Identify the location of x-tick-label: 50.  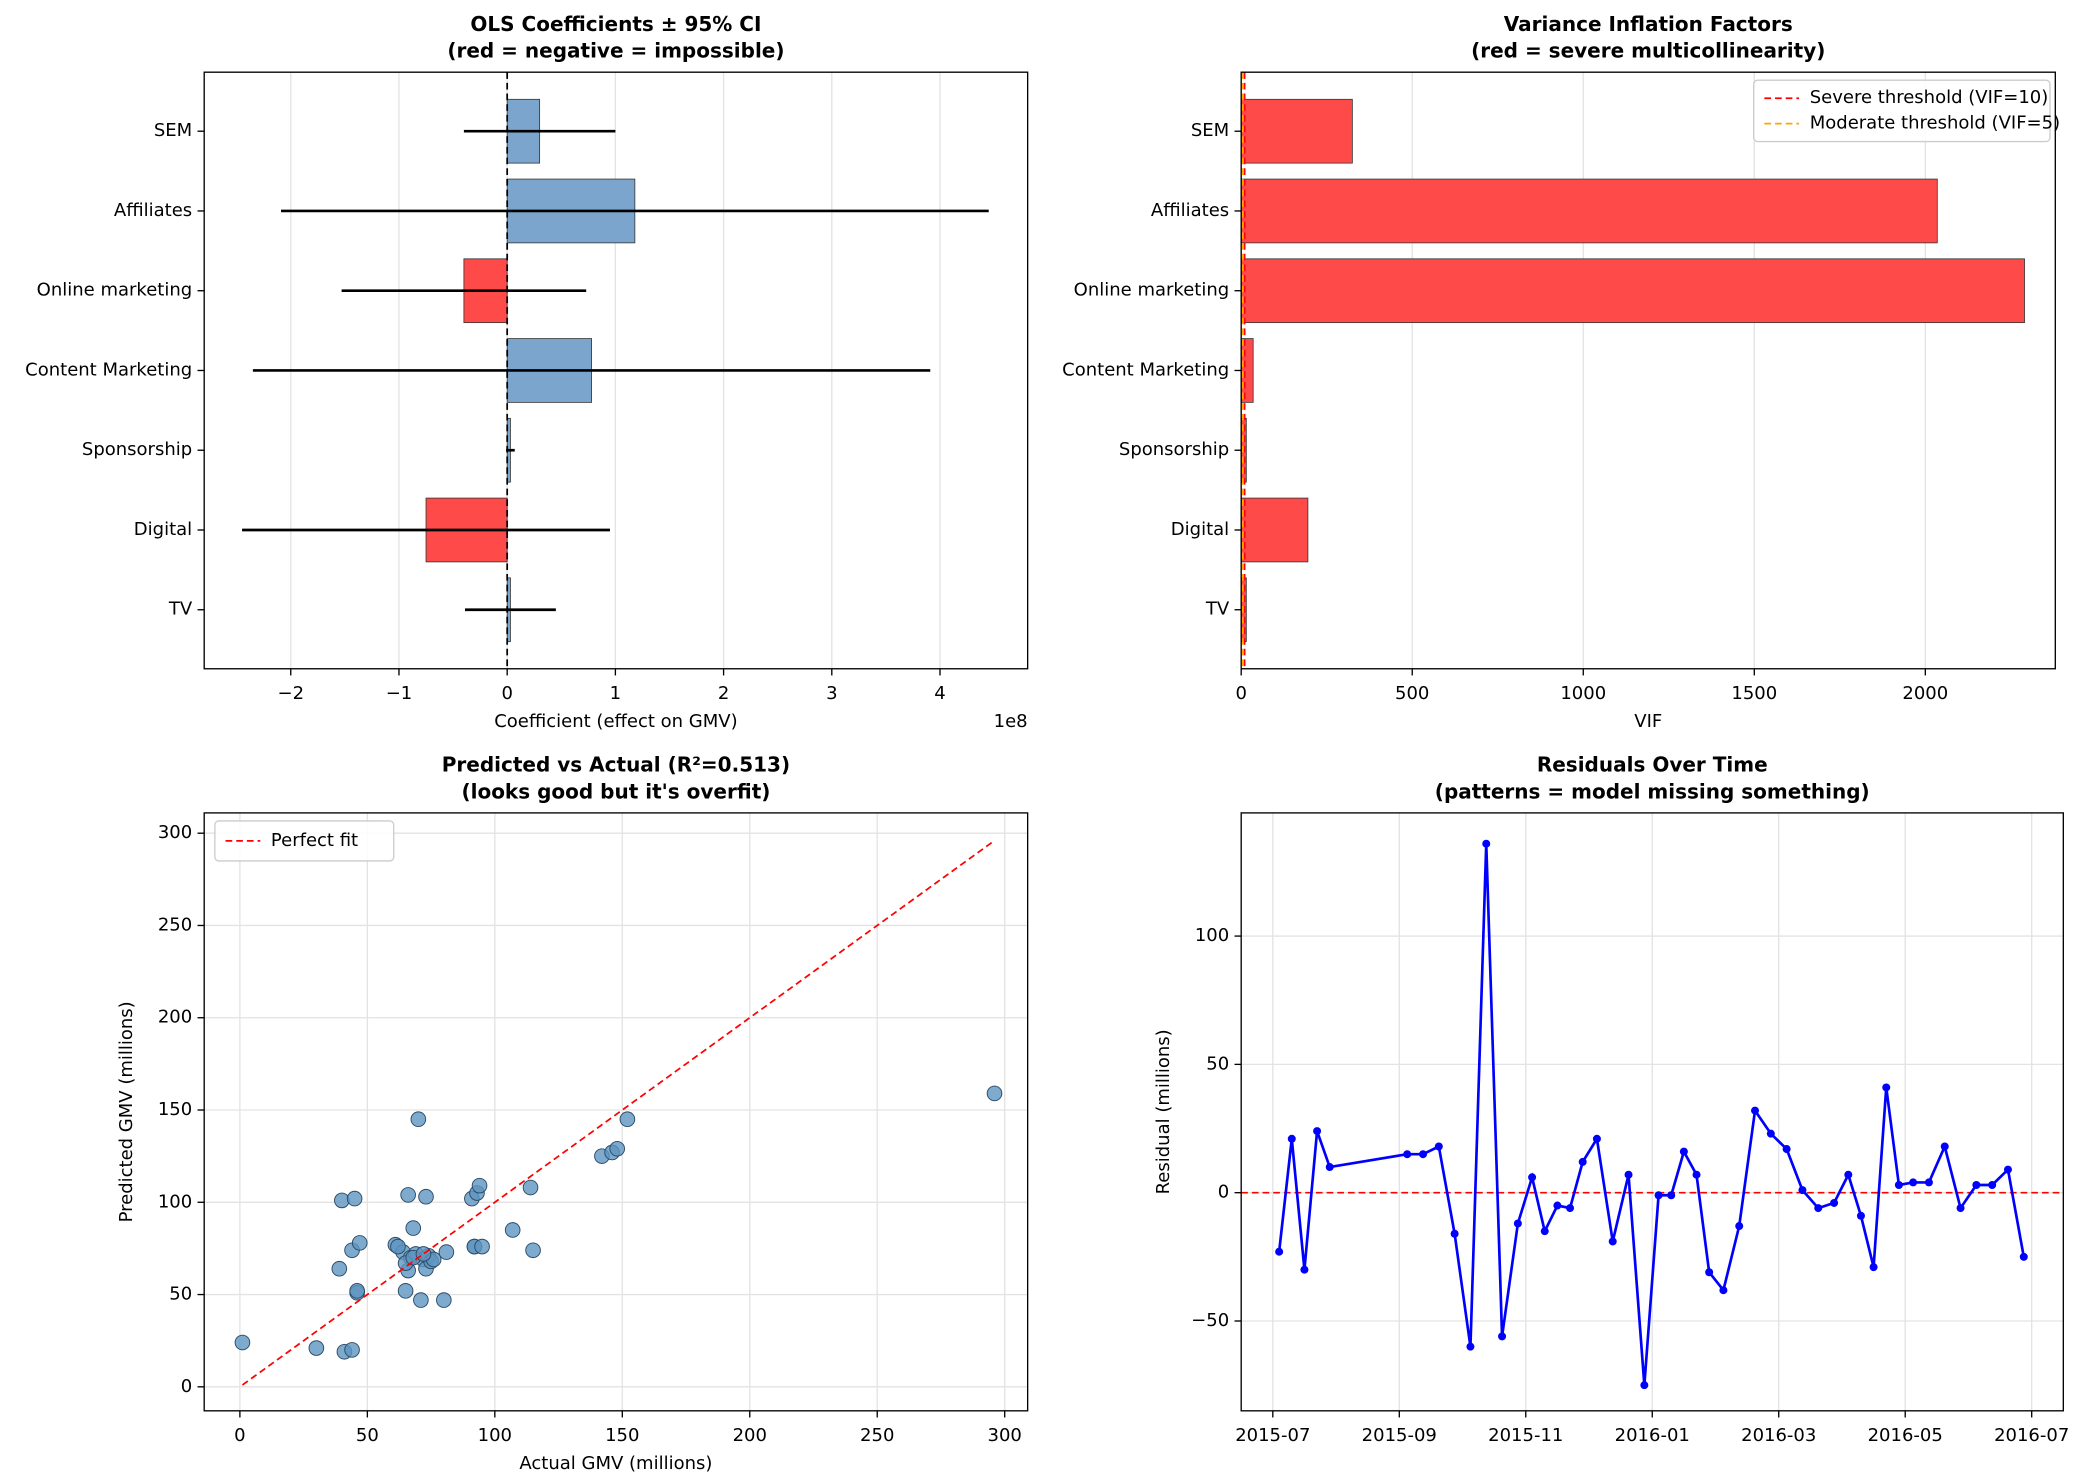
(367, 1435).